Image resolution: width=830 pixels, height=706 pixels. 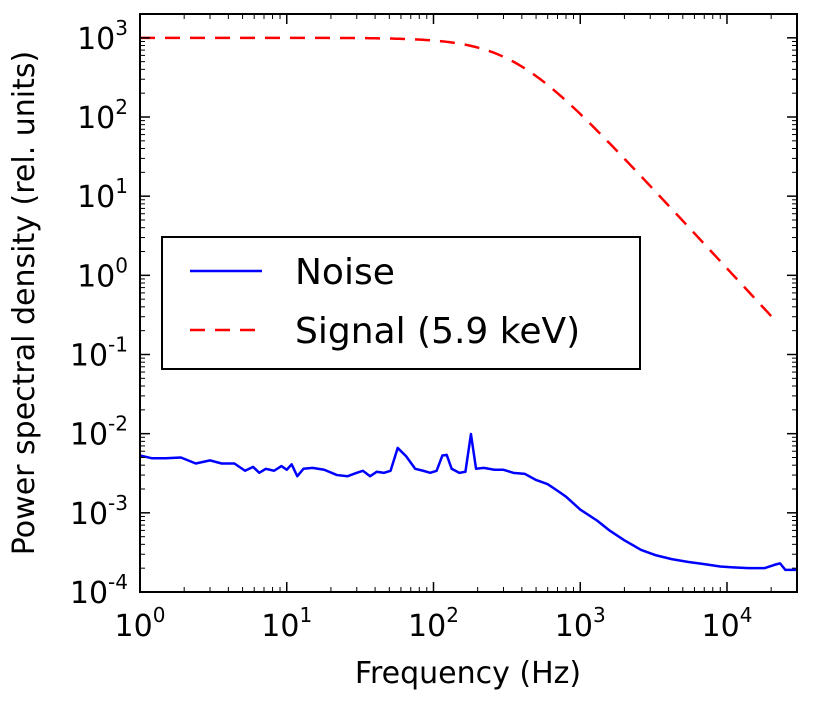 I want to click on y-tick-label: 10⁻², so click(x=99, y=432).